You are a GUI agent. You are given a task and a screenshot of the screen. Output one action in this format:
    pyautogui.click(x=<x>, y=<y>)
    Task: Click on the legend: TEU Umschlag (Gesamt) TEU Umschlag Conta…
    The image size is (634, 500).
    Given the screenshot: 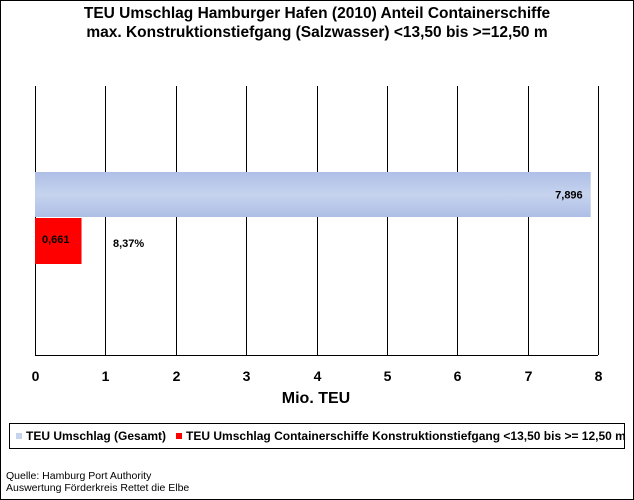 What is the action you would take?
    pyautogui.click(x=317, y=436)
    